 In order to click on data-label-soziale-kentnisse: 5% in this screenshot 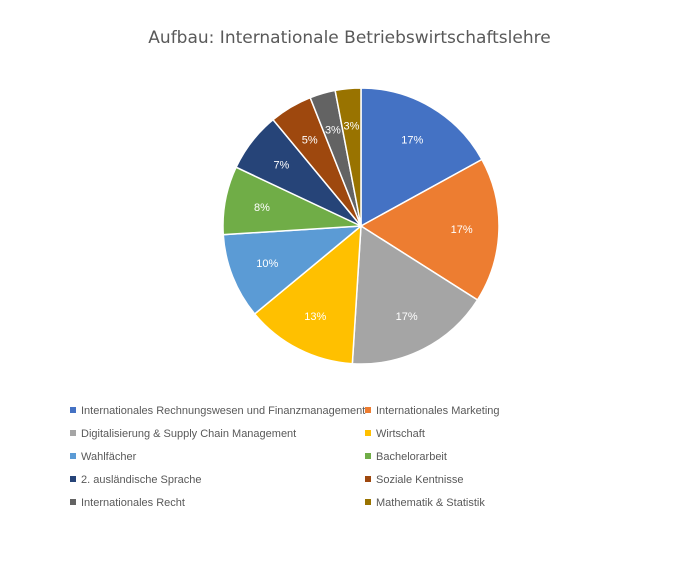, I will do `click(310, 140)`.